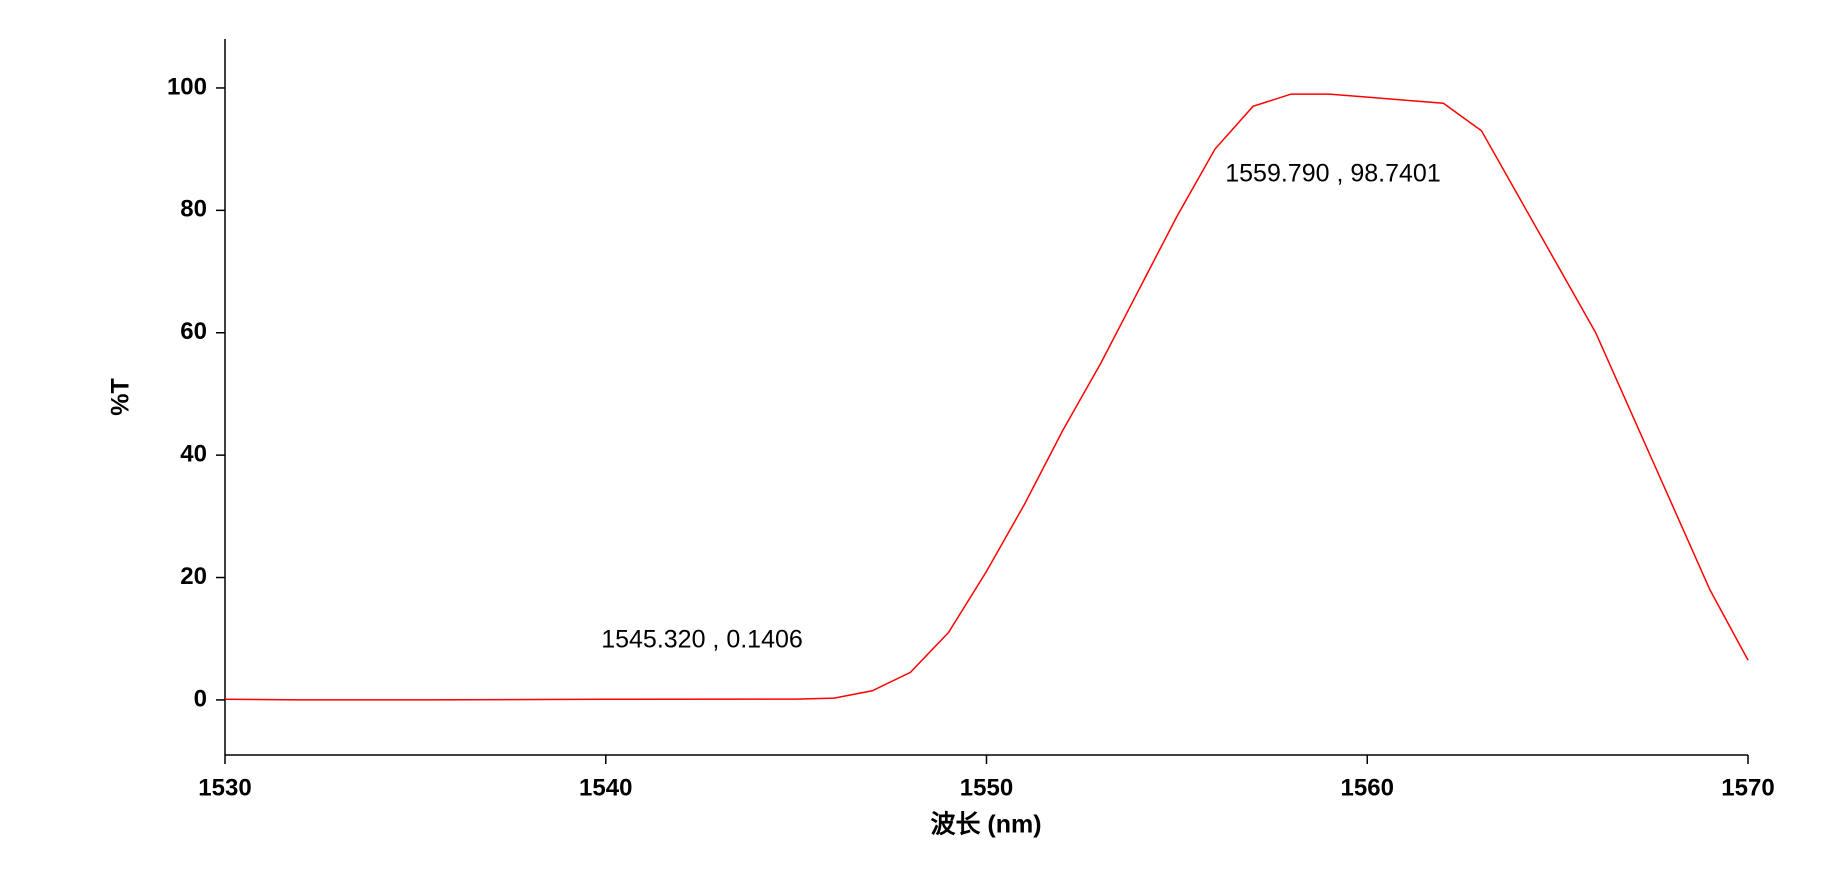 The height and width of the screenshot is (879, 1827). Describe the element at coordinates (193, 209) in the screenshot. I see `y-tick-label: 80` at that location.